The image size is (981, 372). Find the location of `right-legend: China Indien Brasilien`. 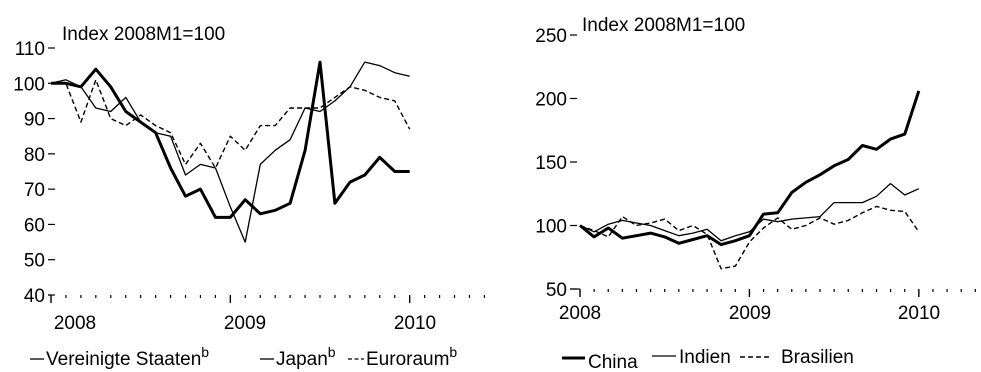

right-legend: China Indien Brasilien is located at coordinates (708, 359).